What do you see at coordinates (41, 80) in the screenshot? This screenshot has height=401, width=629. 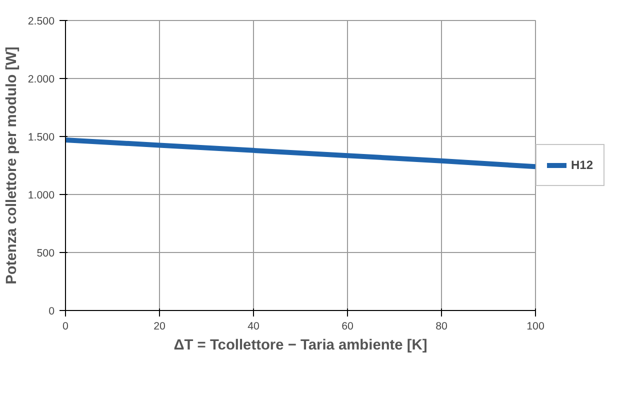 I see `y-tick-label: 2.000` at bounding box center [41, 80].